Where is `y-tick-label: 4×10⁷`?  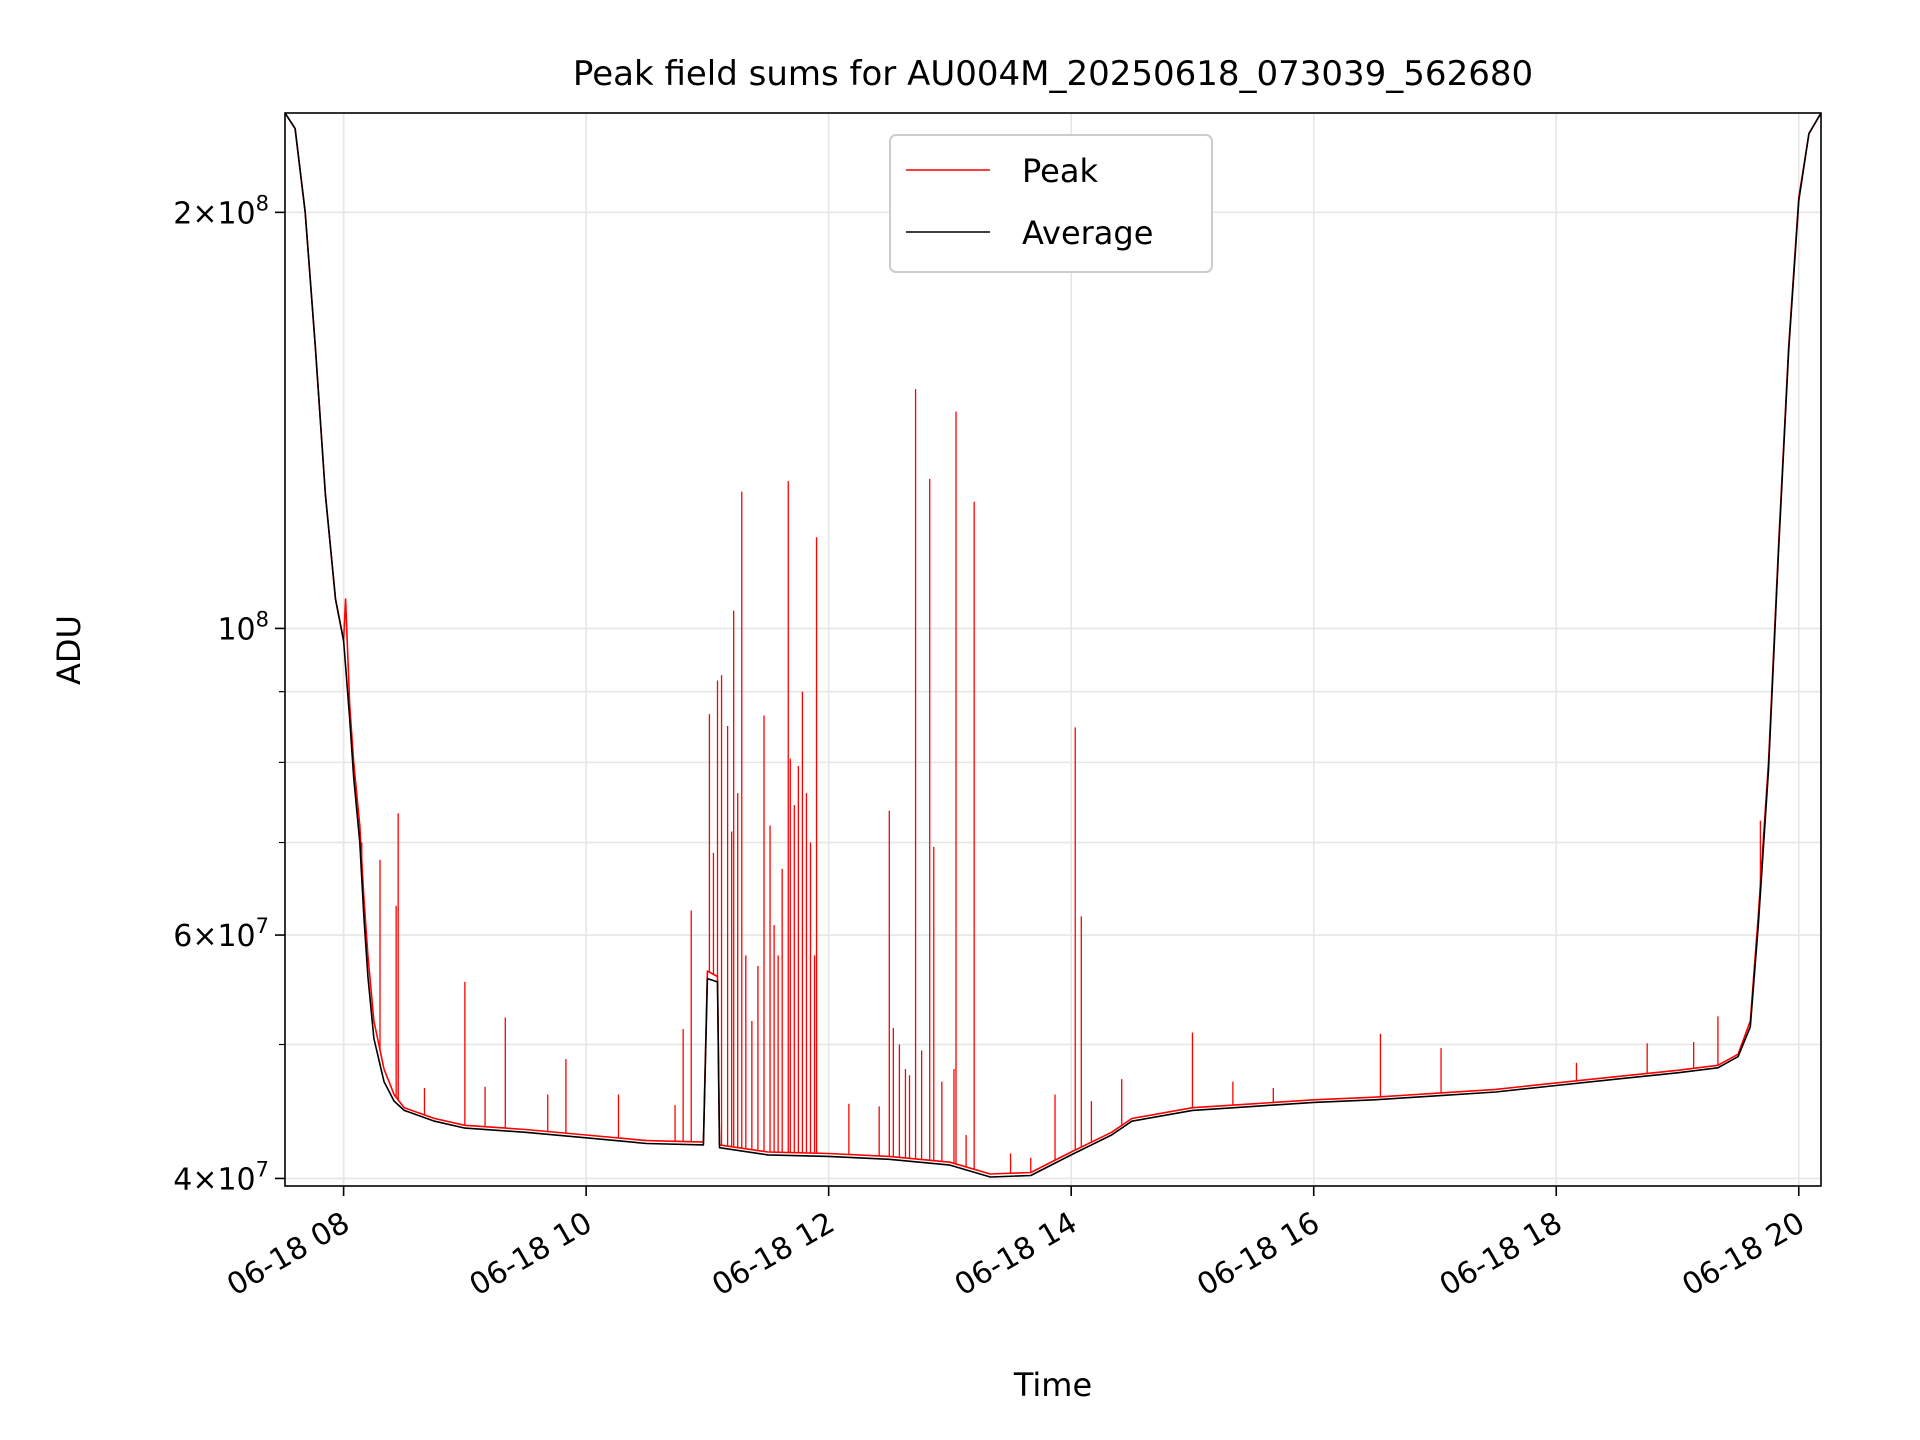 y-tick-label: 4×10⁷ is located at coordinates (221, 1177).